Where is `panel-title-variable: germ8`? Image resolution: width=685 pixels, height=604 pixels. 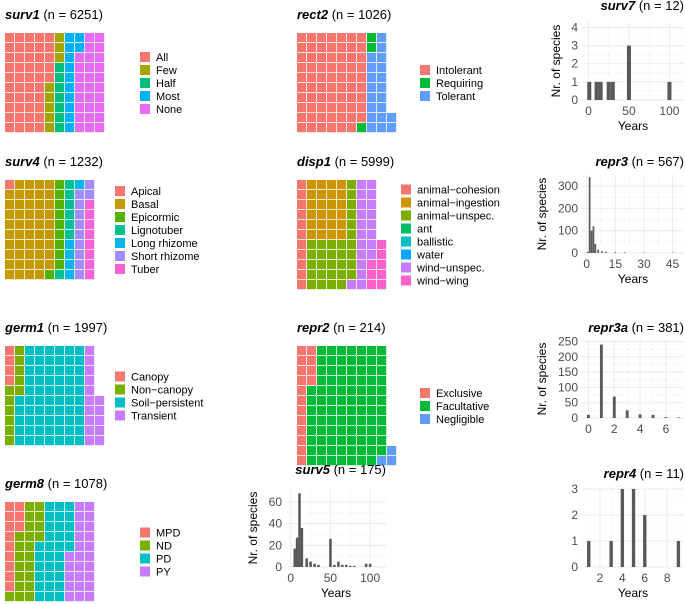 panel-title-variable: germ8 is located at coordinates (24, 483).